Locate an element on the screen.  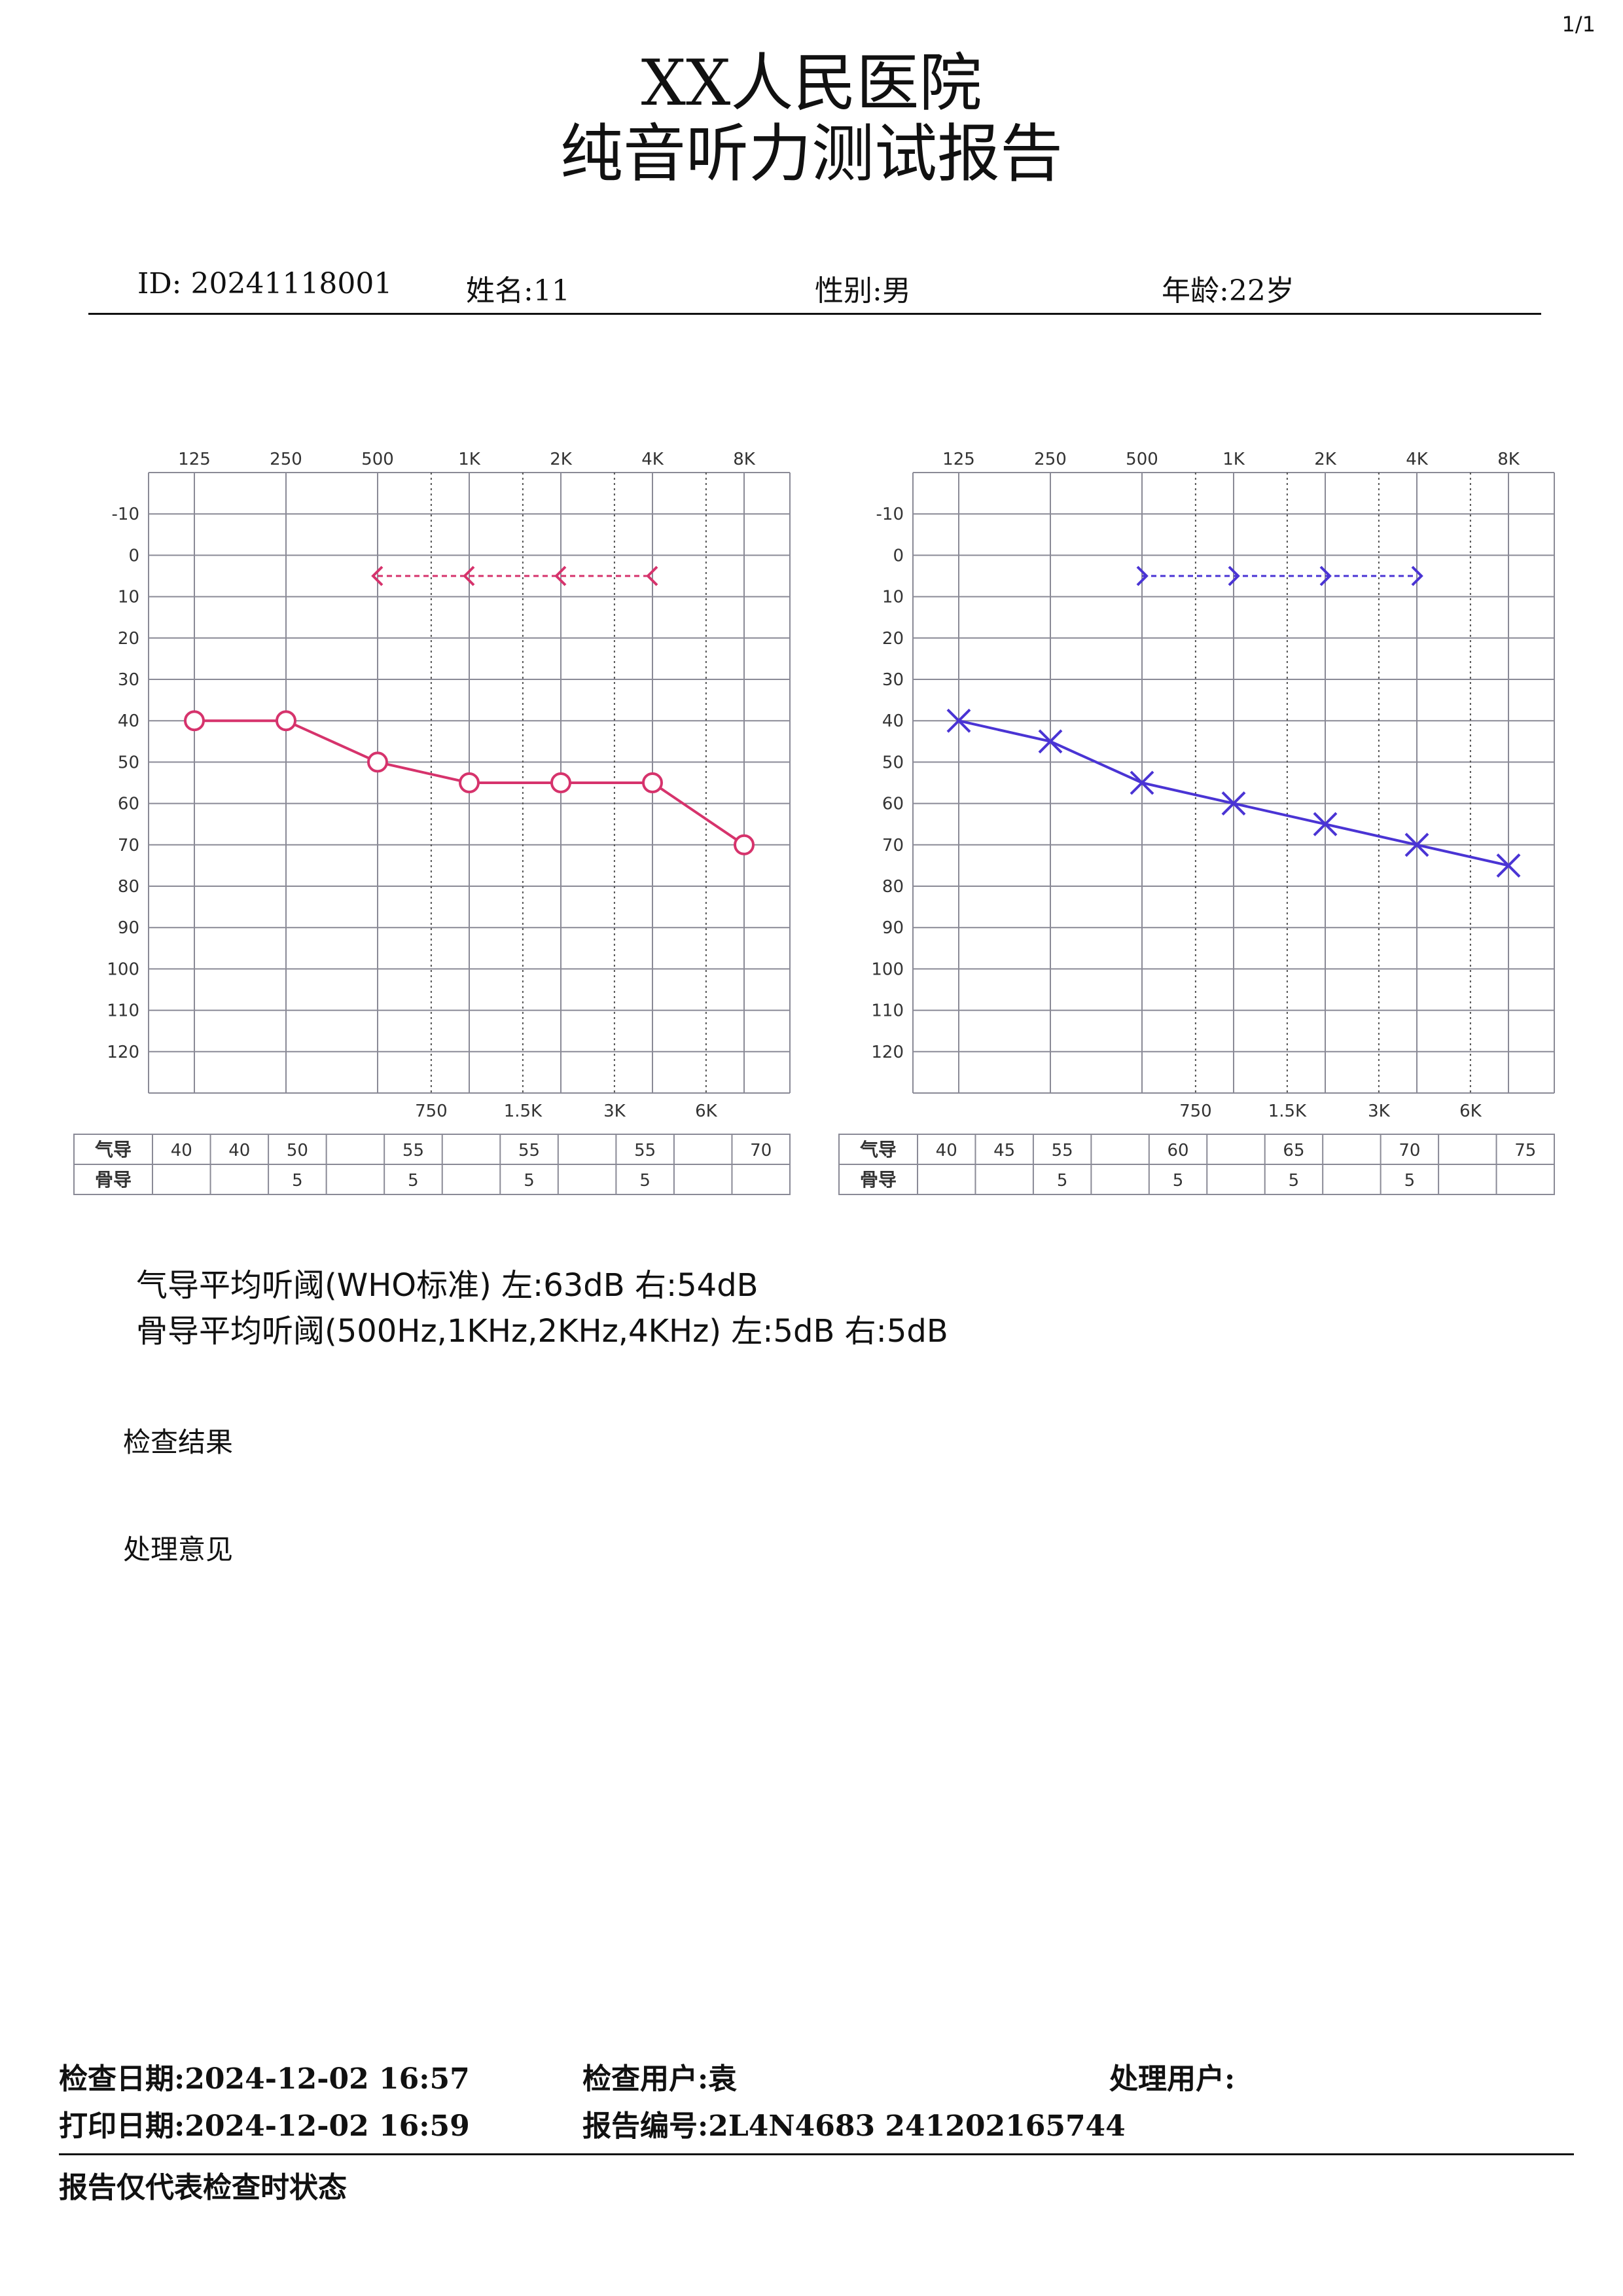
hospital-name: XX人民医院 is located at coordinates (811, 83).